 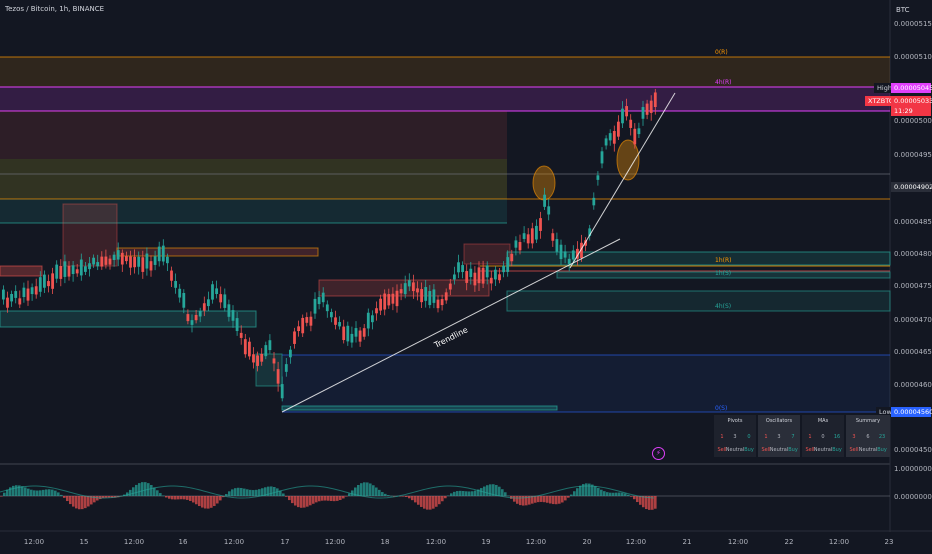 I want to click on summary-buy-count: 23, so click(x=882, y=437).